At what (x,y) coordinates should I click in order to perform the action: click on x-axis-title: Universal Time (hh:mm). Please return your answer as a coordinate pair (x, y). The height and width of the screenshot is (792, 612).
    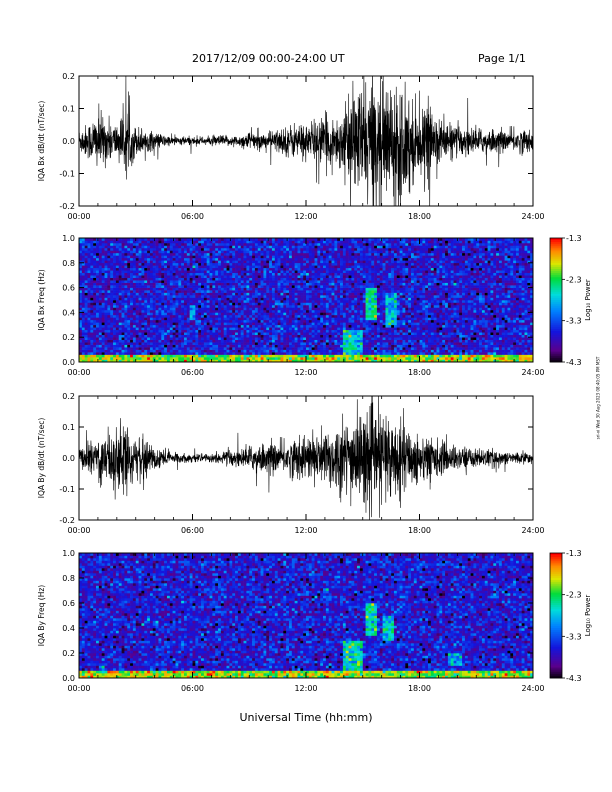
    Looking at the image, I should click on (306, 717).